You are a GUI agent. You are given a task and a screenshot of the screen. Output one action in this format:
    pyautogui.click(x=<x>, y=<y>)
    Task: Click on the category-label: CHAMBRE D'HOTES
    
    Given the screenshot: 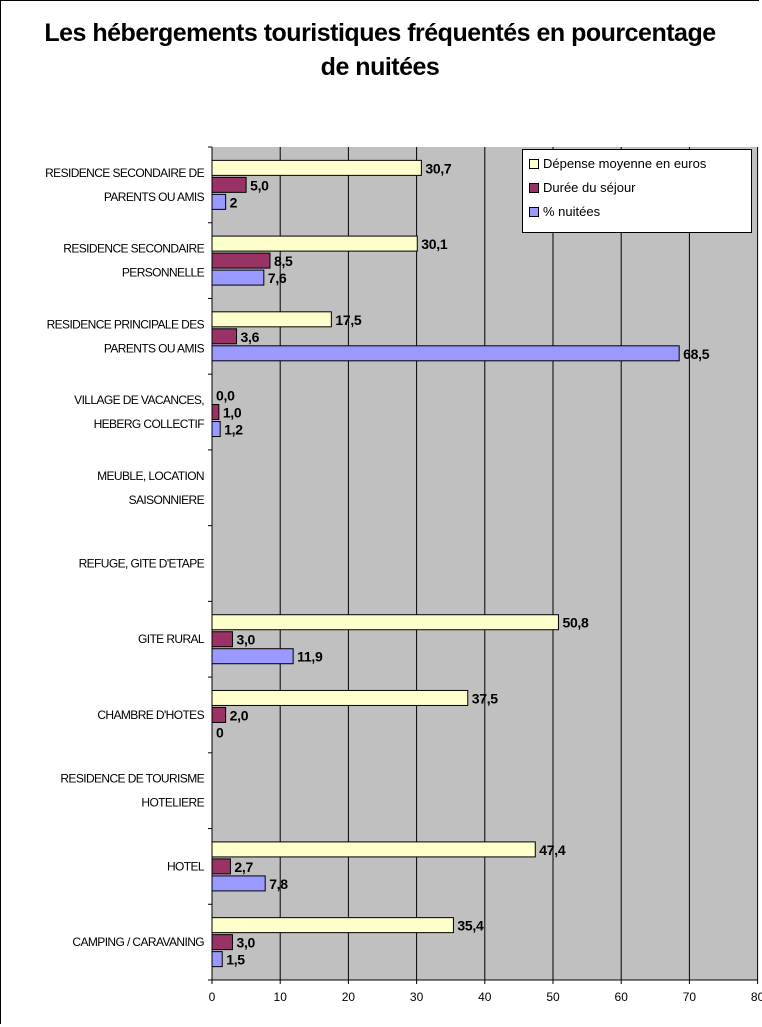 What is the action you would take?
    pyautogui.click(x=150, y=715)
    